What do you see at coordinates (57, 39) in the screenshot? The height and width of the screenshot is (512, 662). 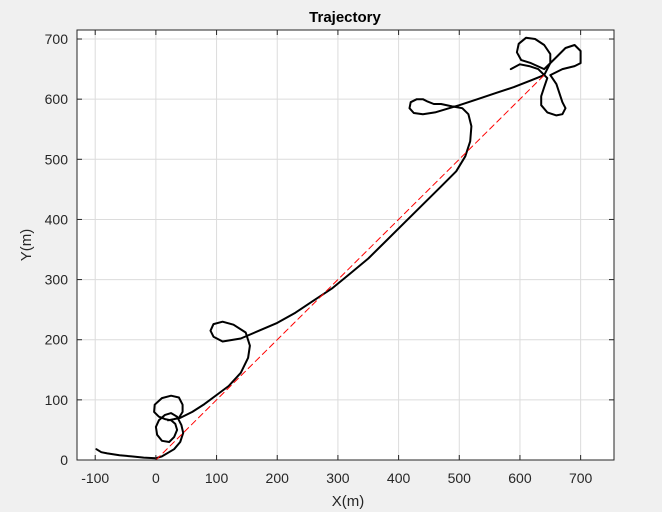 I see `y-tick-label: 700` at bounding box center [57, 39].